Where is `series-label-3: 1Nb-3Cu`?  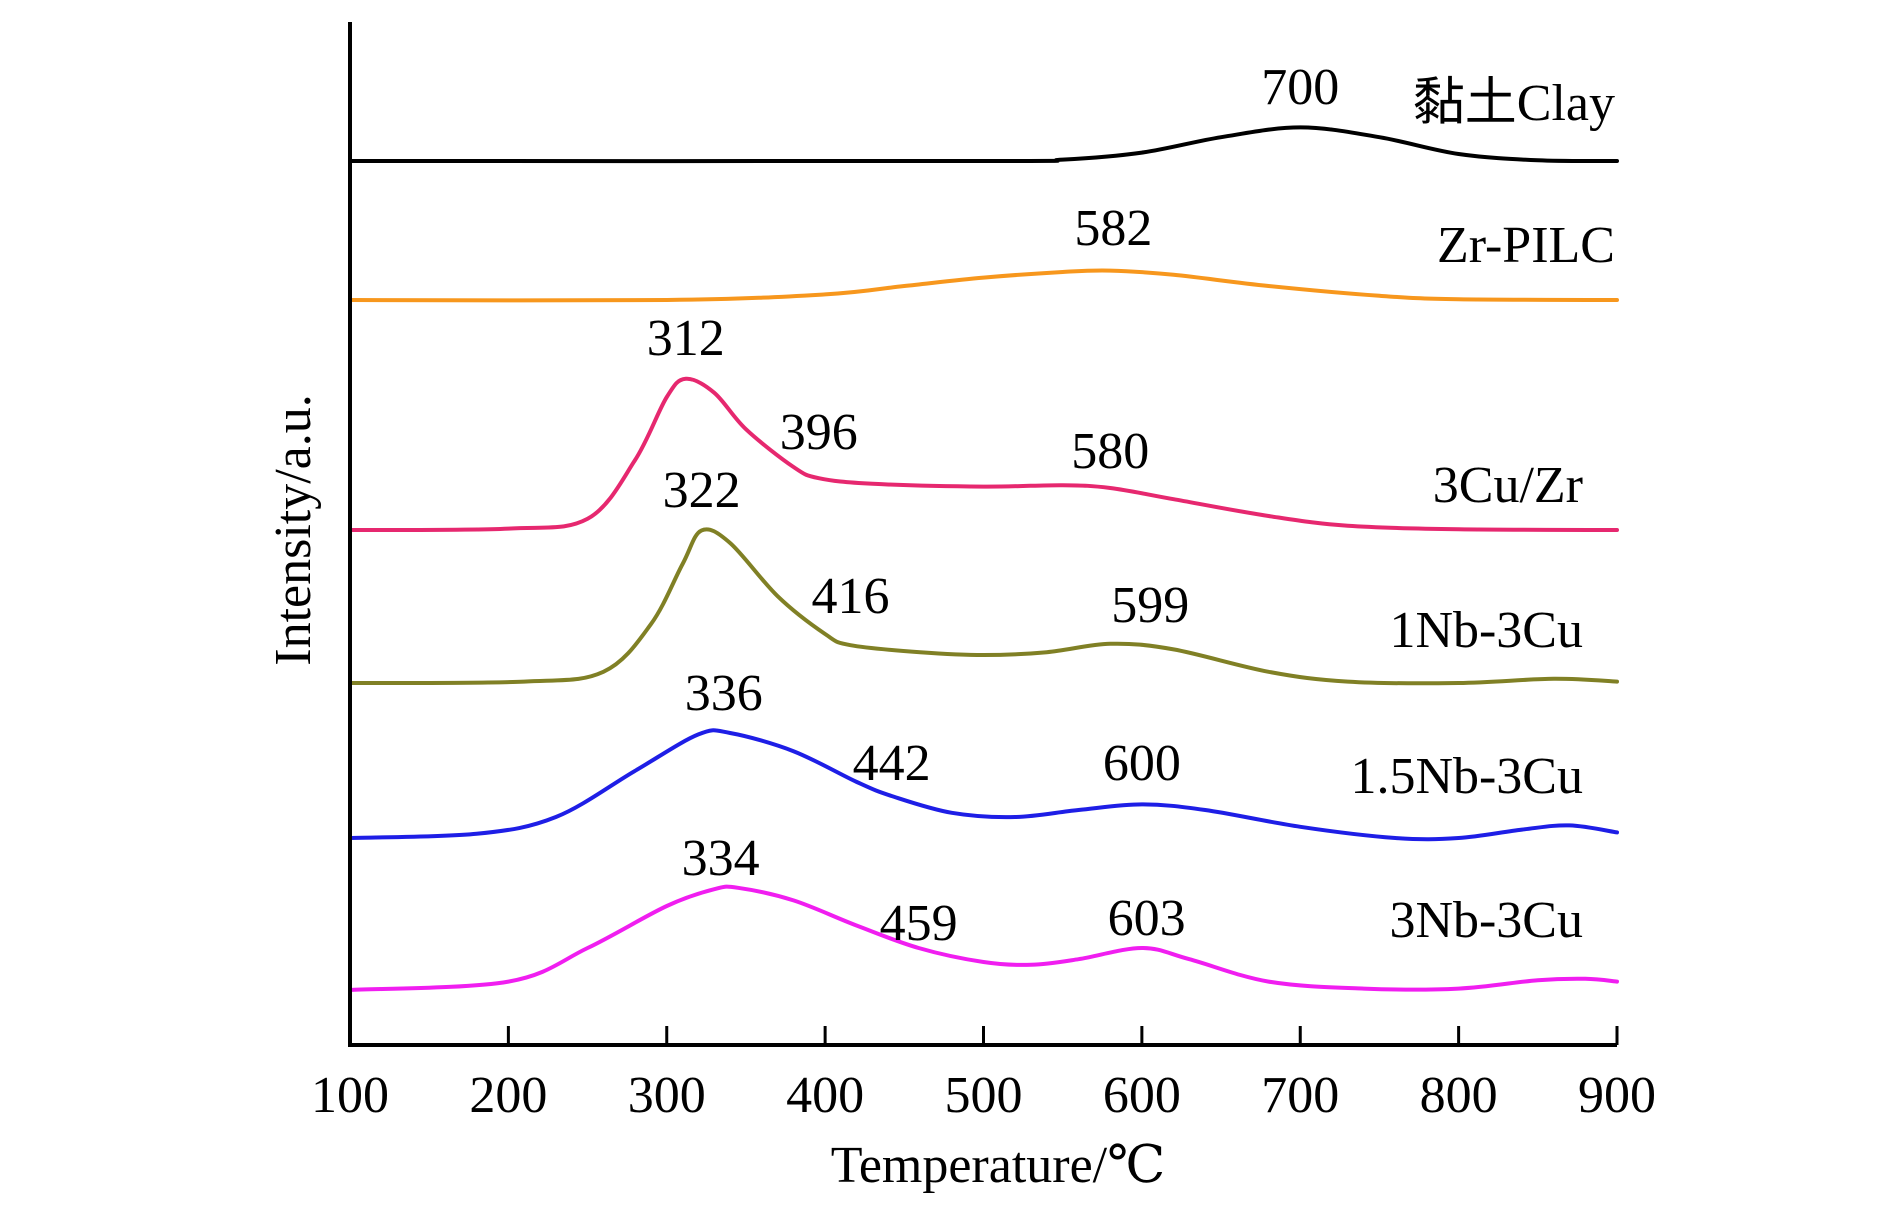
series-label-3: 1Nb-3Cu is located at coordinates (1486, 630).